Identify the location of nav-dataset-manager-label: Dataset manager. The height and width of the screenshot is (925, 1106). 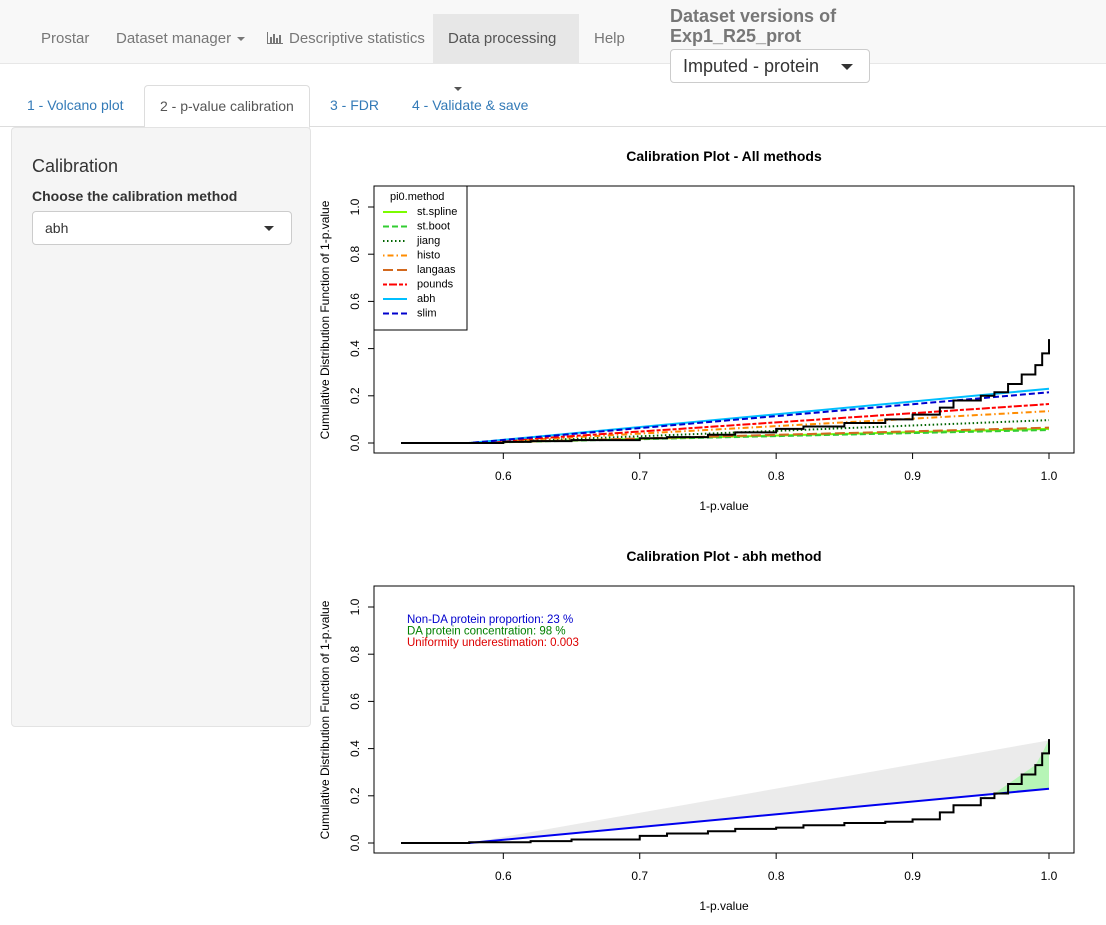
(174, 38).